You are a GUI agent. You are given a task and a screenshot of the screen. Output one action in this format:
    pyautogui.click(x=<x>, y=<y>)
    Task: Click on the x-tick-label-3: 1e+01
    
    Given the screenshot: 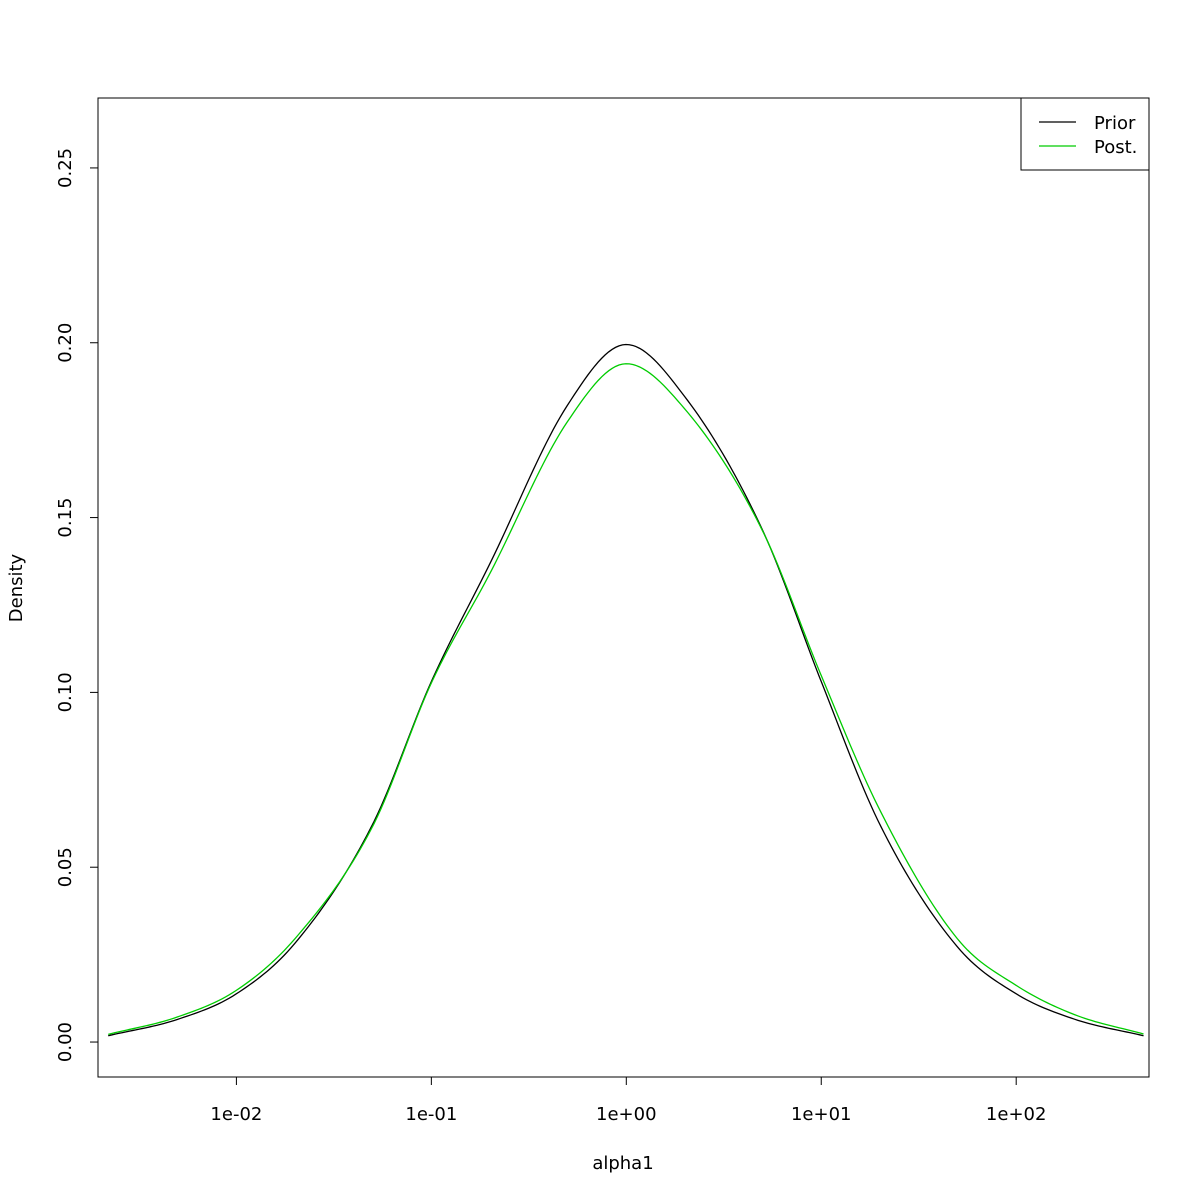 What is the action you would take?
    pyautogui.click(x=821, y=1114)
    